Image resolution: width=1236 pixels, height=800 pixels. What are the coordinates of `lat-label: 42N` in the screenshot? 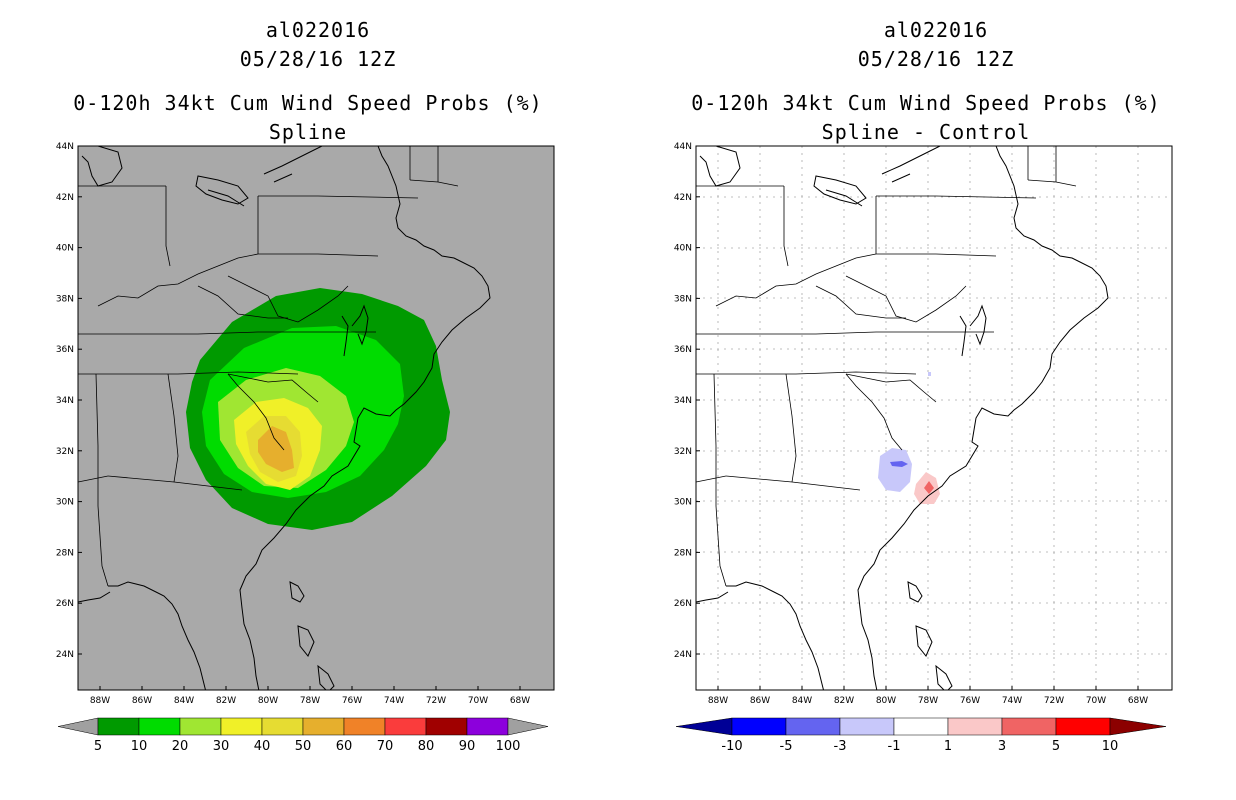 It's located at (683, 198).